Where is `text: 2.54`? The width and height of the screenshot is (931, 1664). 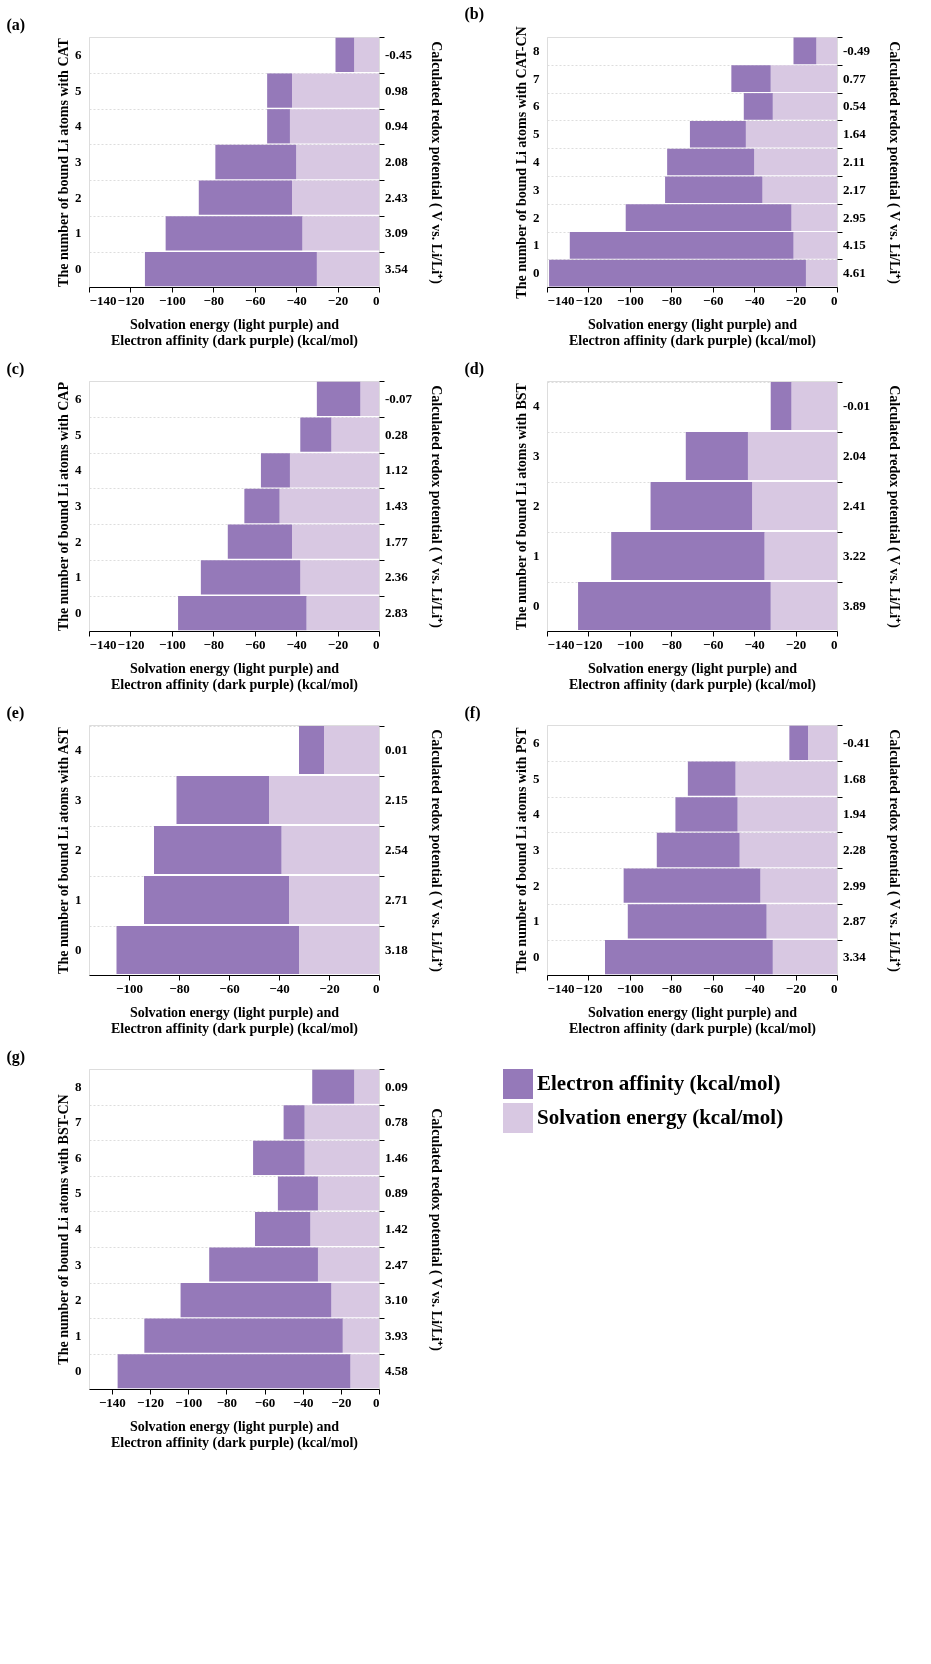 text: 2.54 is located at coordinates (397, 849).